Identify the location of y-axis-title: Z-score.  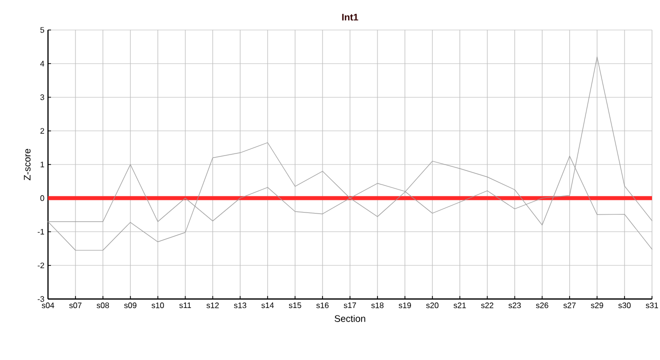
(27, 164).